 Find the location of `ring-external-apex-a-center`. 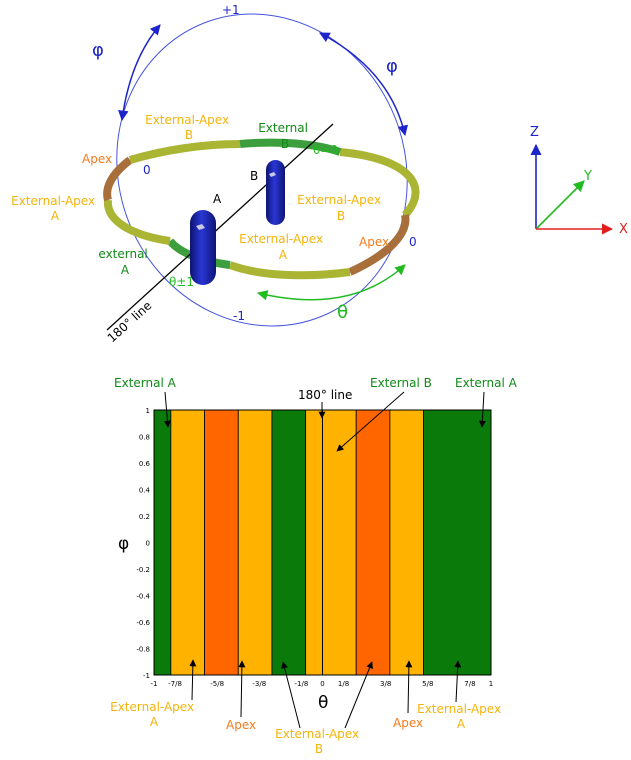

ring-external-apex-a-center is located at coordinates (289, 270).